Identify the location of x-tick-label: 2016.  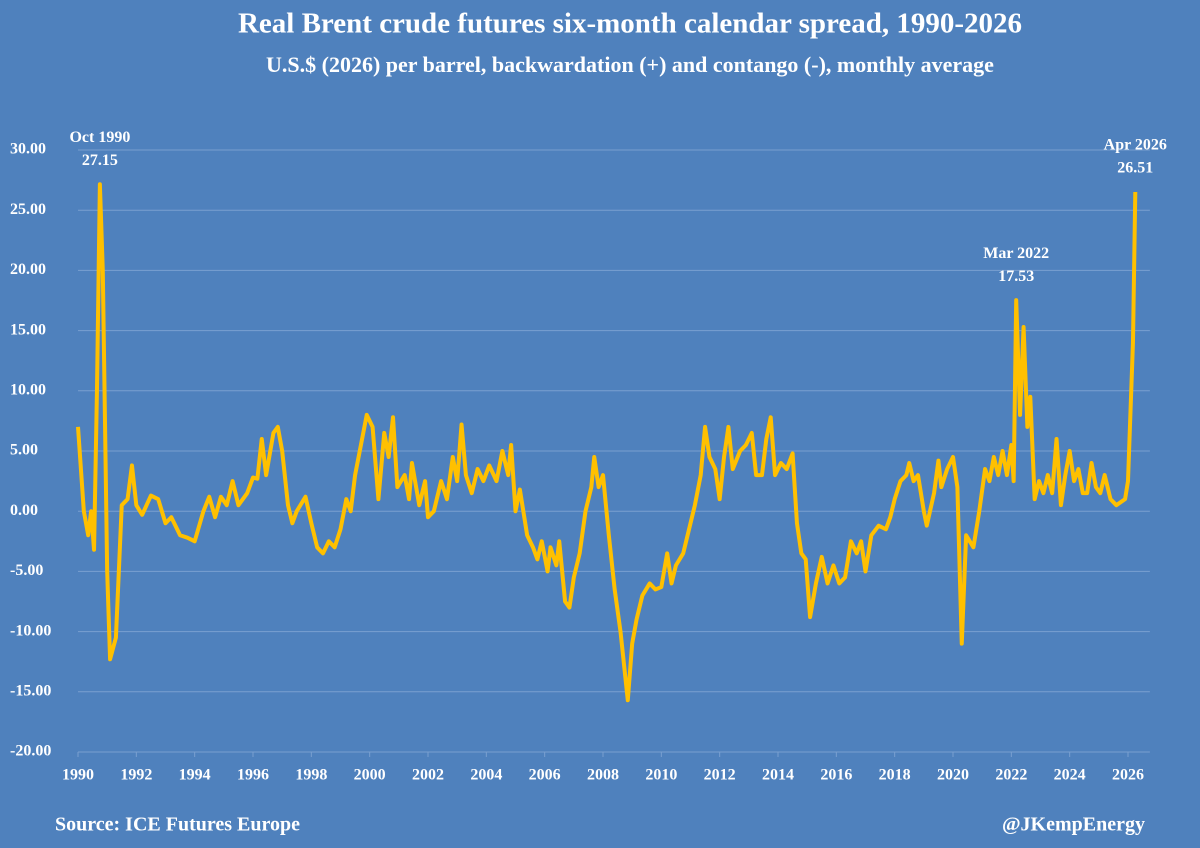
(836, 775).